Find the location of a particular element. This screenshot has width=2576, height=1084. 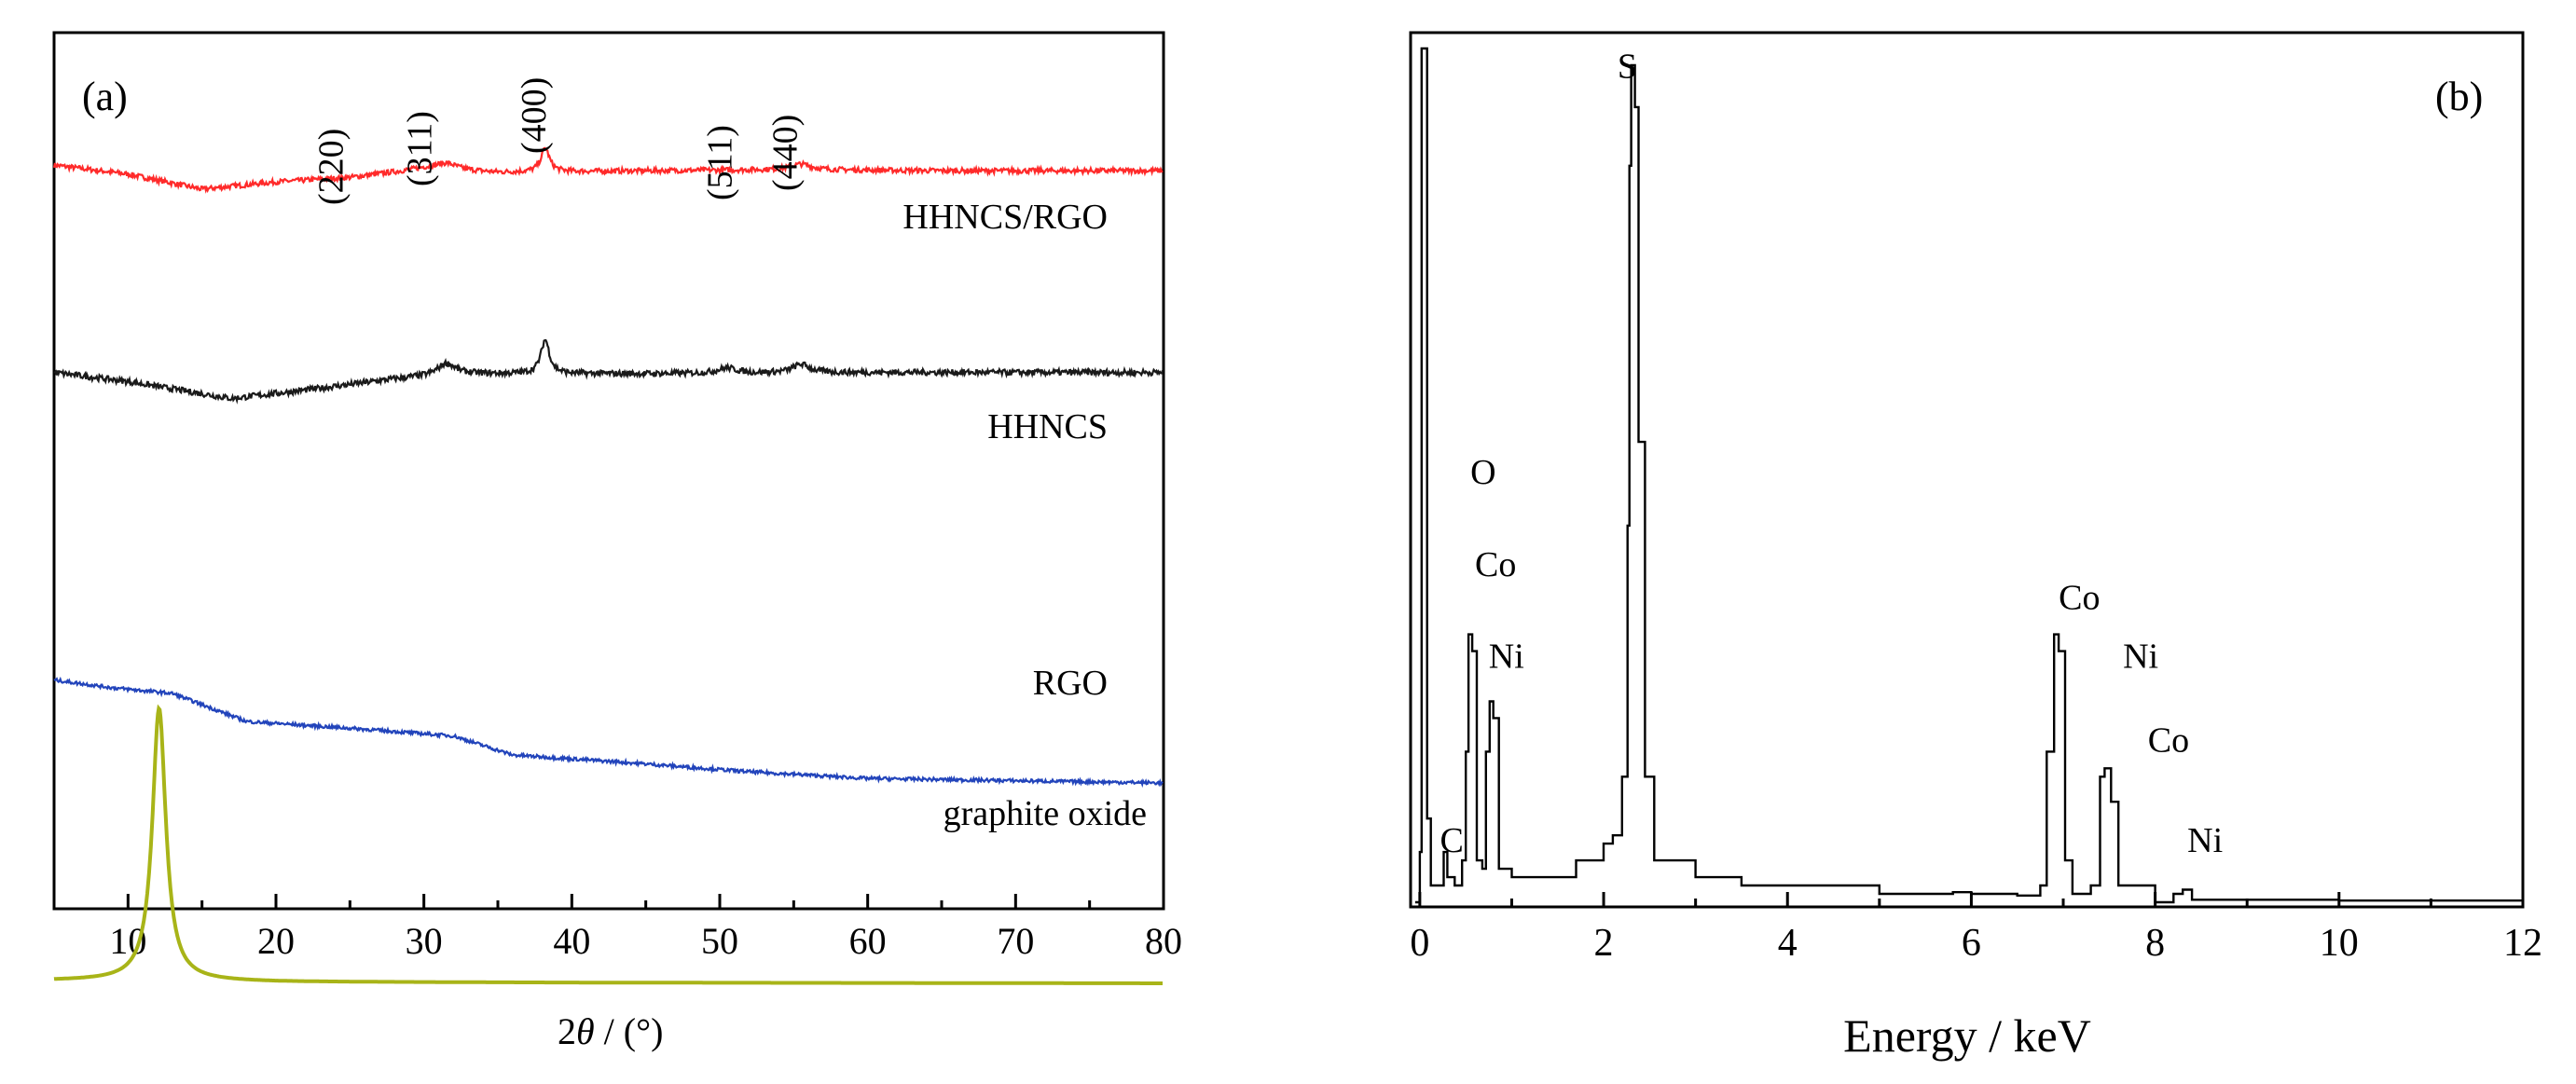

panel-b-x-tick-label-2: 4 is located at coordinates (1788, 943).